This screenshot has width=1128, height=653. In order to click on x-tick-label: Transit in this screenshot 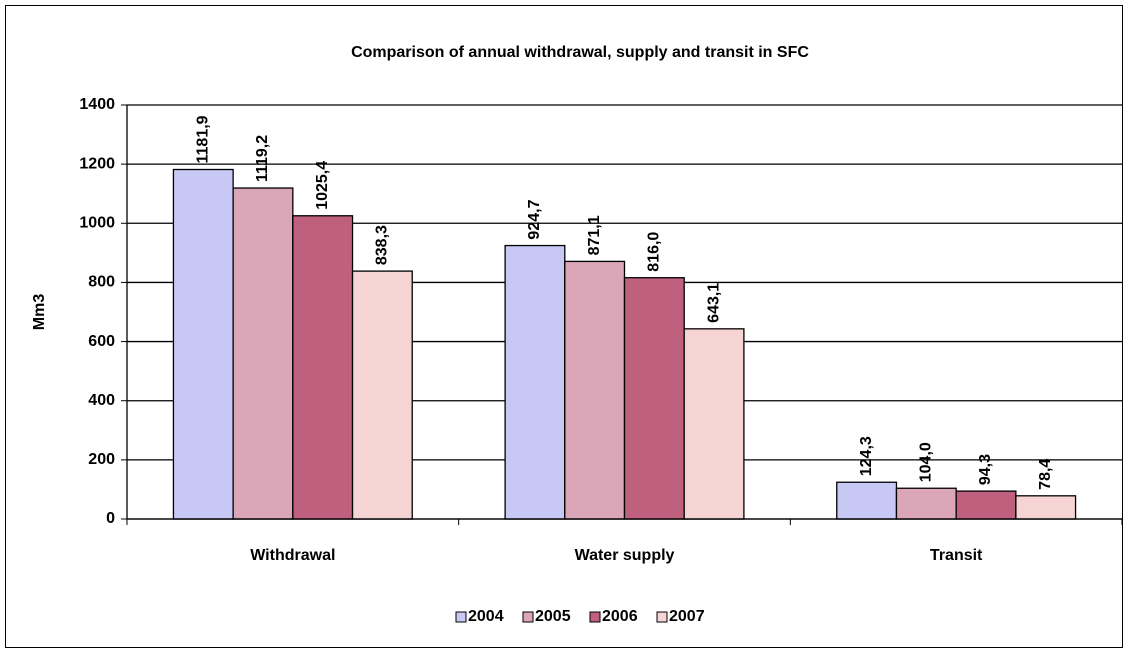, I will do `click(956, 555)`.